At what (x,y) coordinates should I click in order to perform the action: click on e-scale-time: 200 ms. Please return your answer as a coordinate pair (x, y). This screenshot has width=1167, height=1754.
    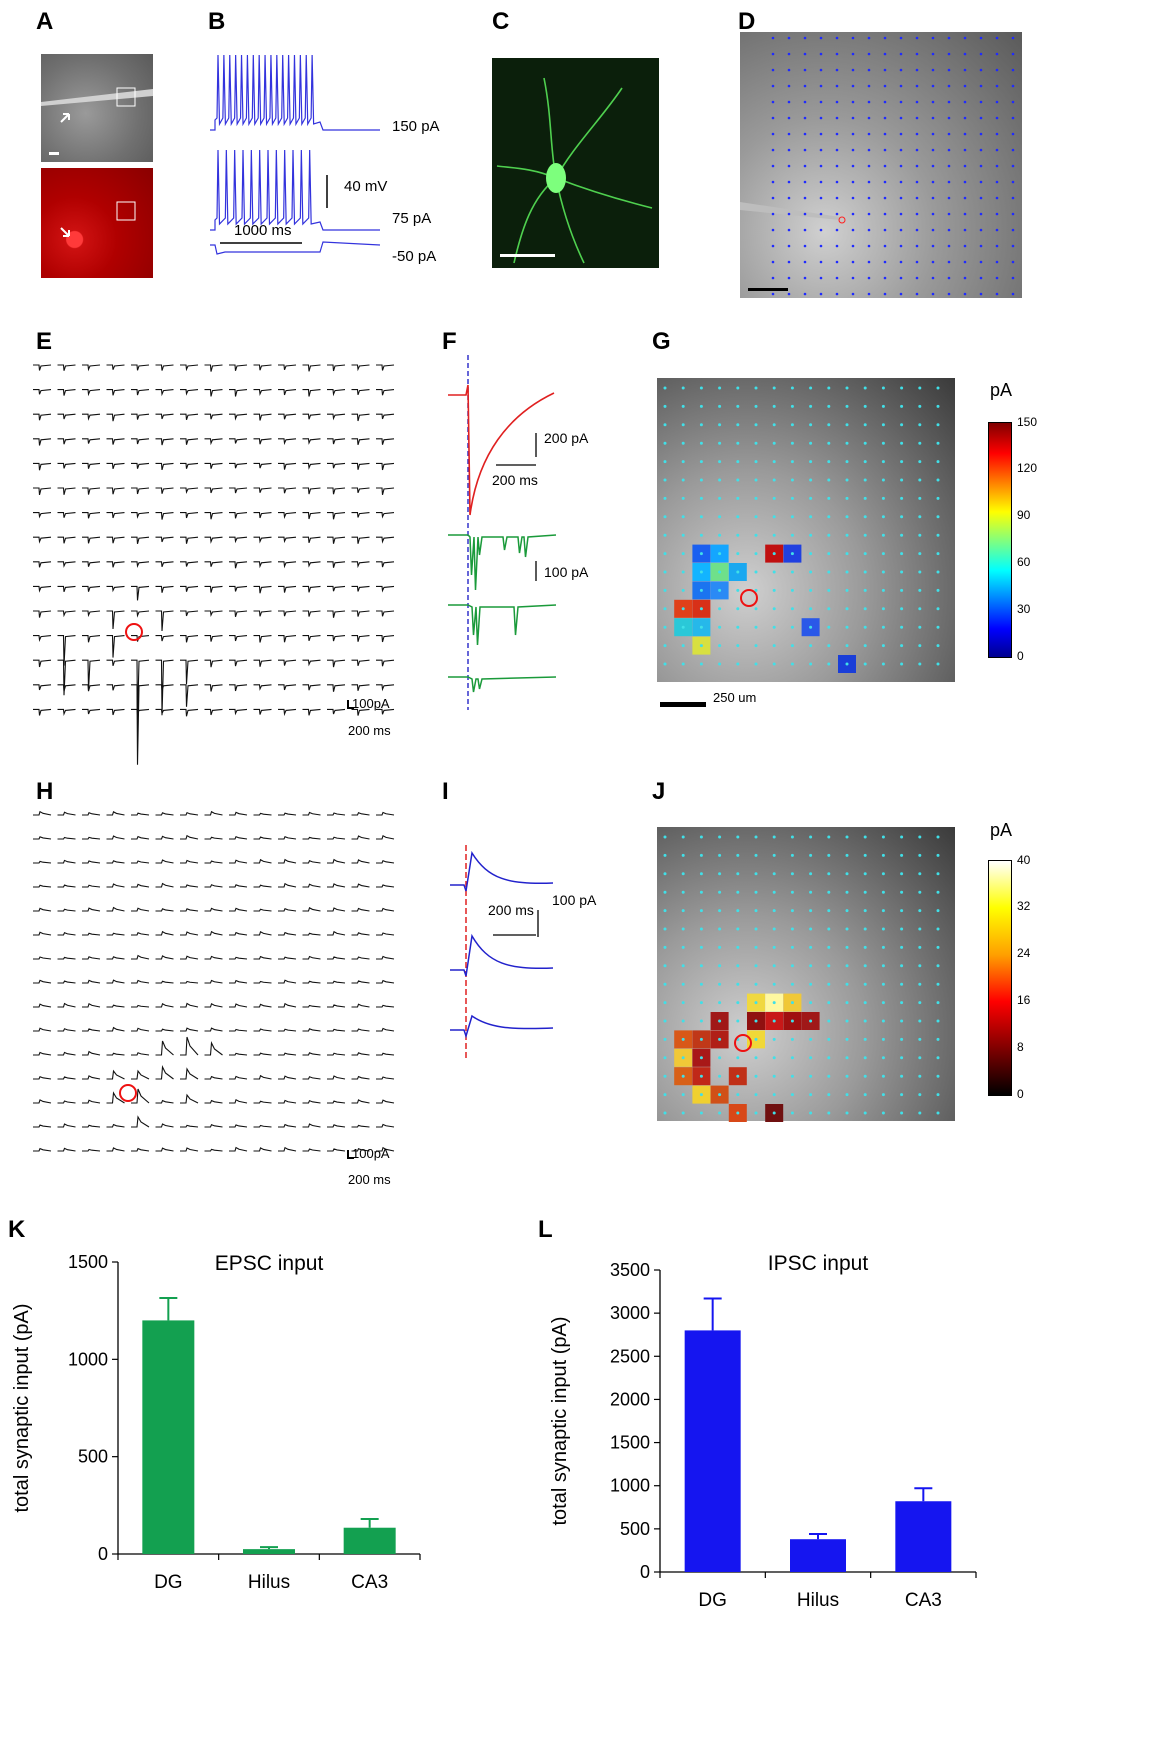
    Looking at the image, I should click on (369, 730).